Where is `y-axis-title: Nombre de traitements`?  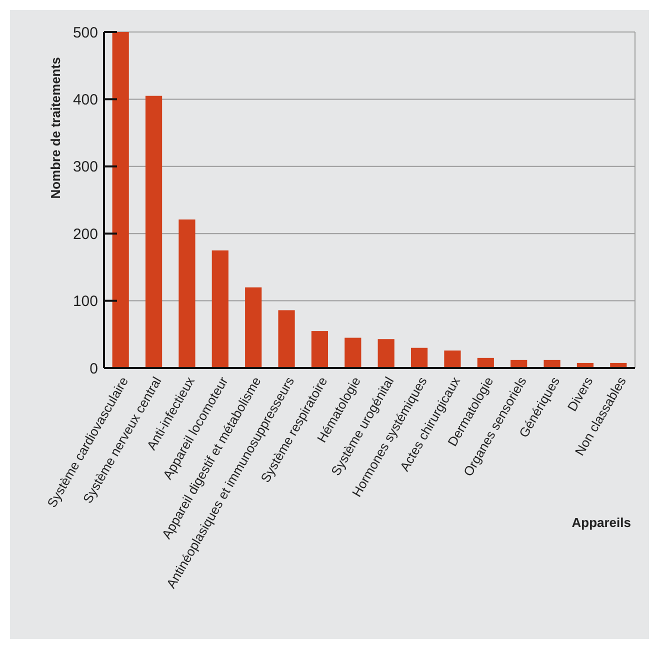
y-axis-title: Nombre de traitements is located at coordinates (55, 128).